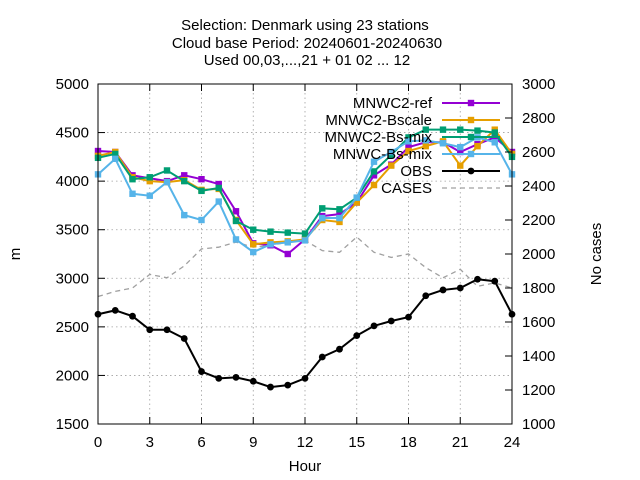  I want to click on y-tick-label: 3500, so click(72, 230).